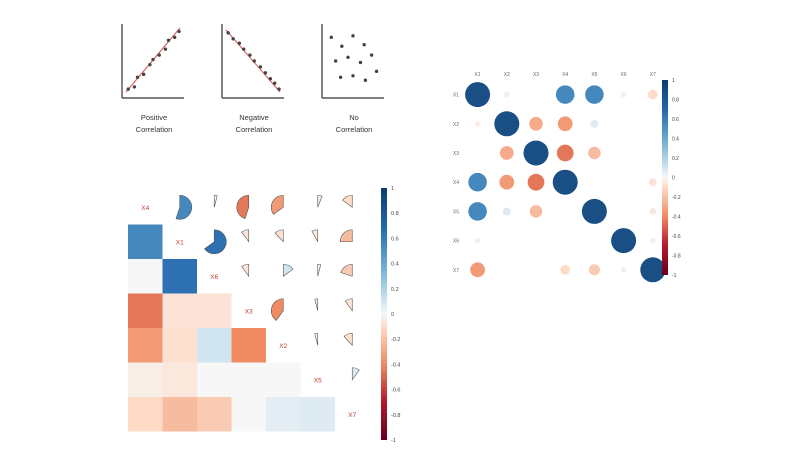 The image size is (800, 450). I want to click on diagonal-label: X1, so click(180, 242).